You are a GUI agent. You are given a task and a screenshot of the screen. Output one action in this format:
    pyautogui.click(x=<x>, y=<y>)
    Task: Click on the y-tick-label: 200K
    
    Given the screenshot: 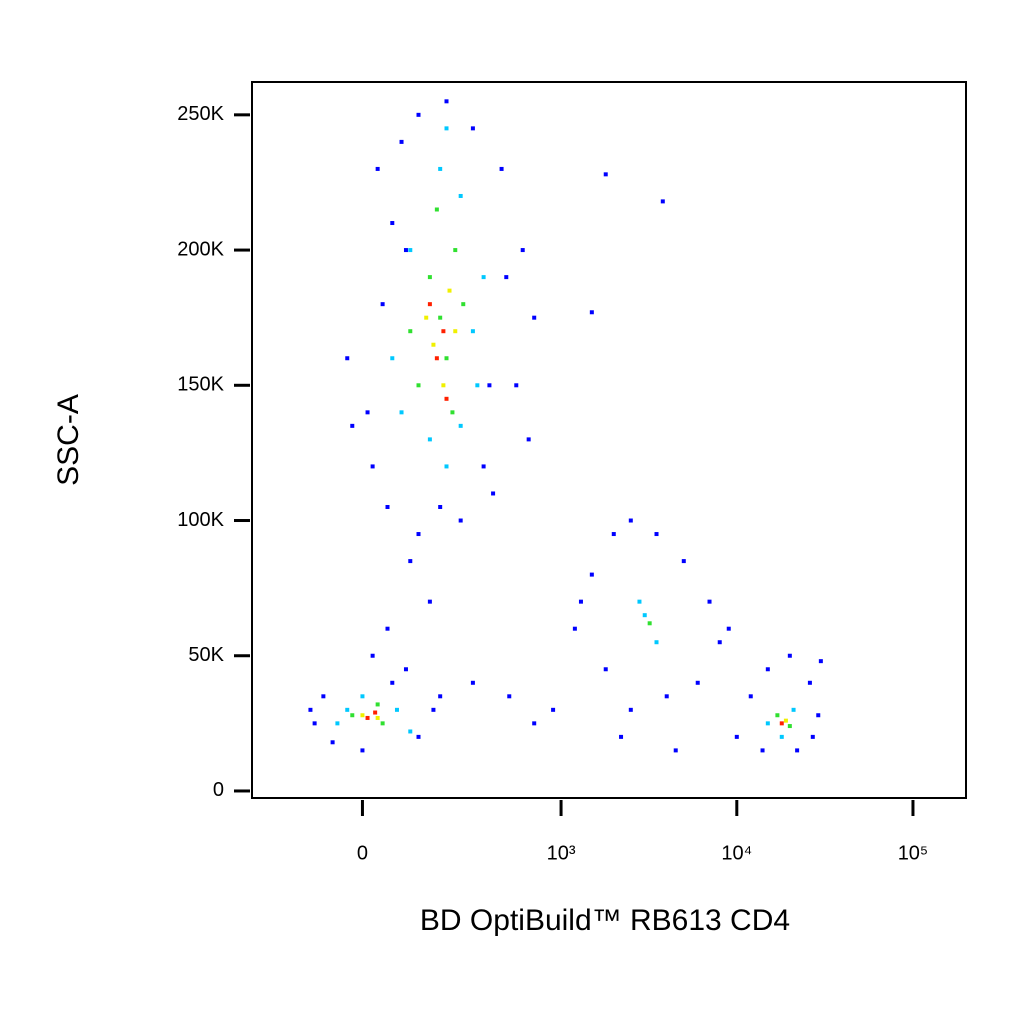 What is the action you would take?
    pyautogui.click(x=200, y=249)
    